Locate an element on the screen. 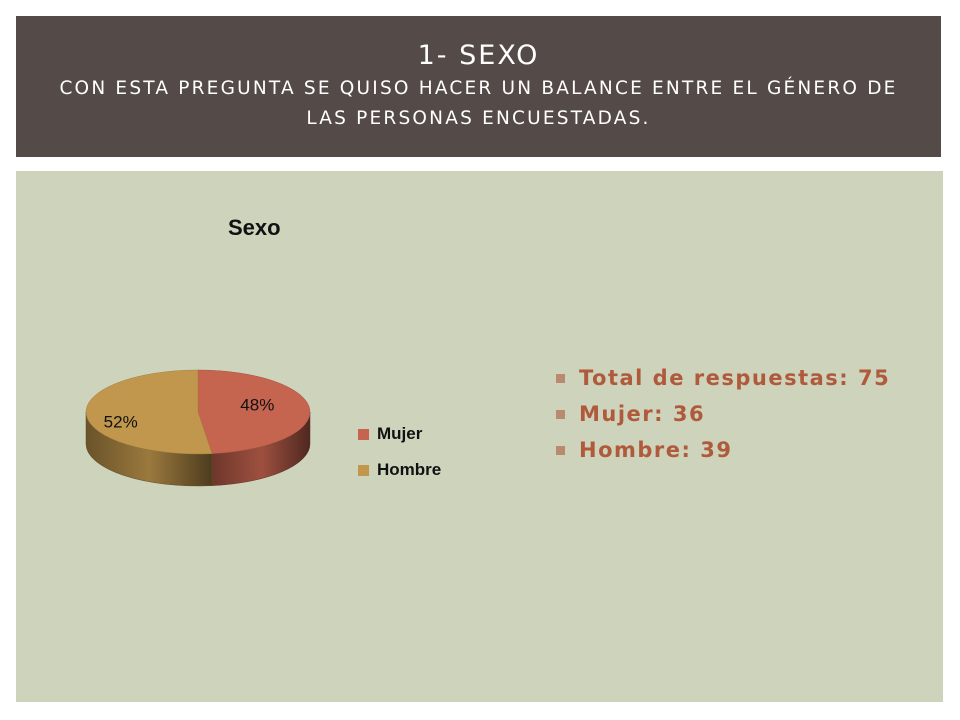 This screenshot has width=960, height=720. chart-title: Sexo is located at coordinates (254, 227).